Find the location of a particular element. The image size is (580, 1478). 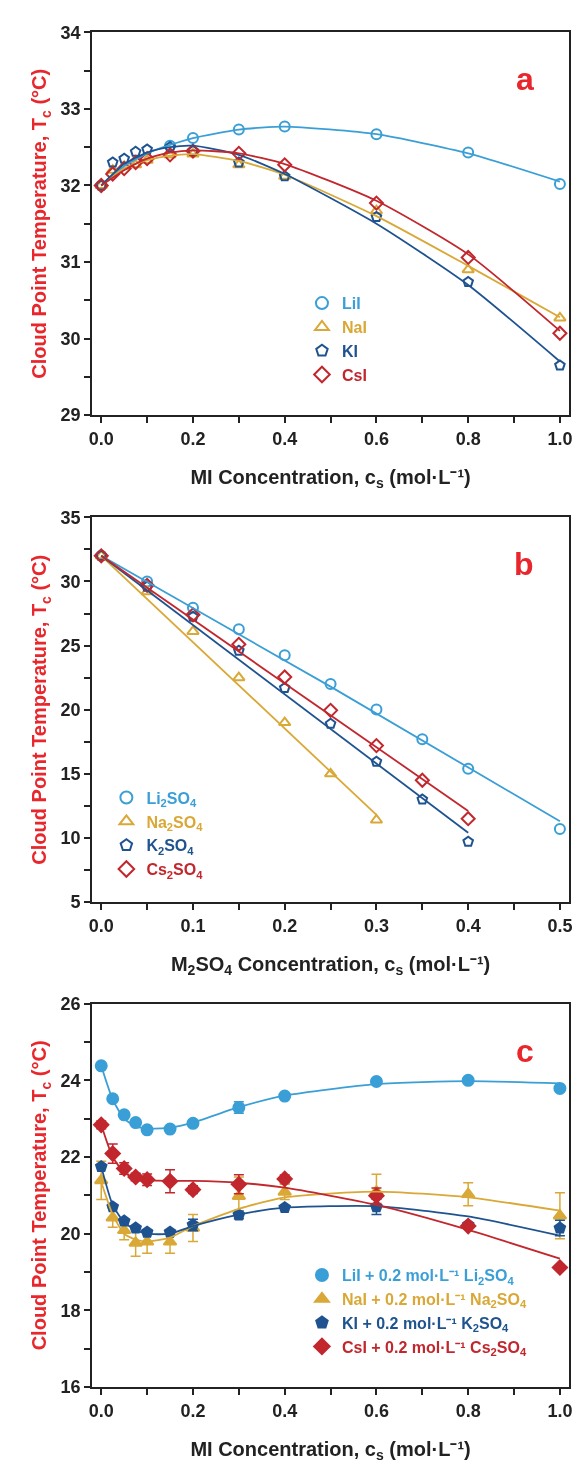

legend-label: Cs$_{2}$SO$_{4}$ is located at coordinates (175, 871).